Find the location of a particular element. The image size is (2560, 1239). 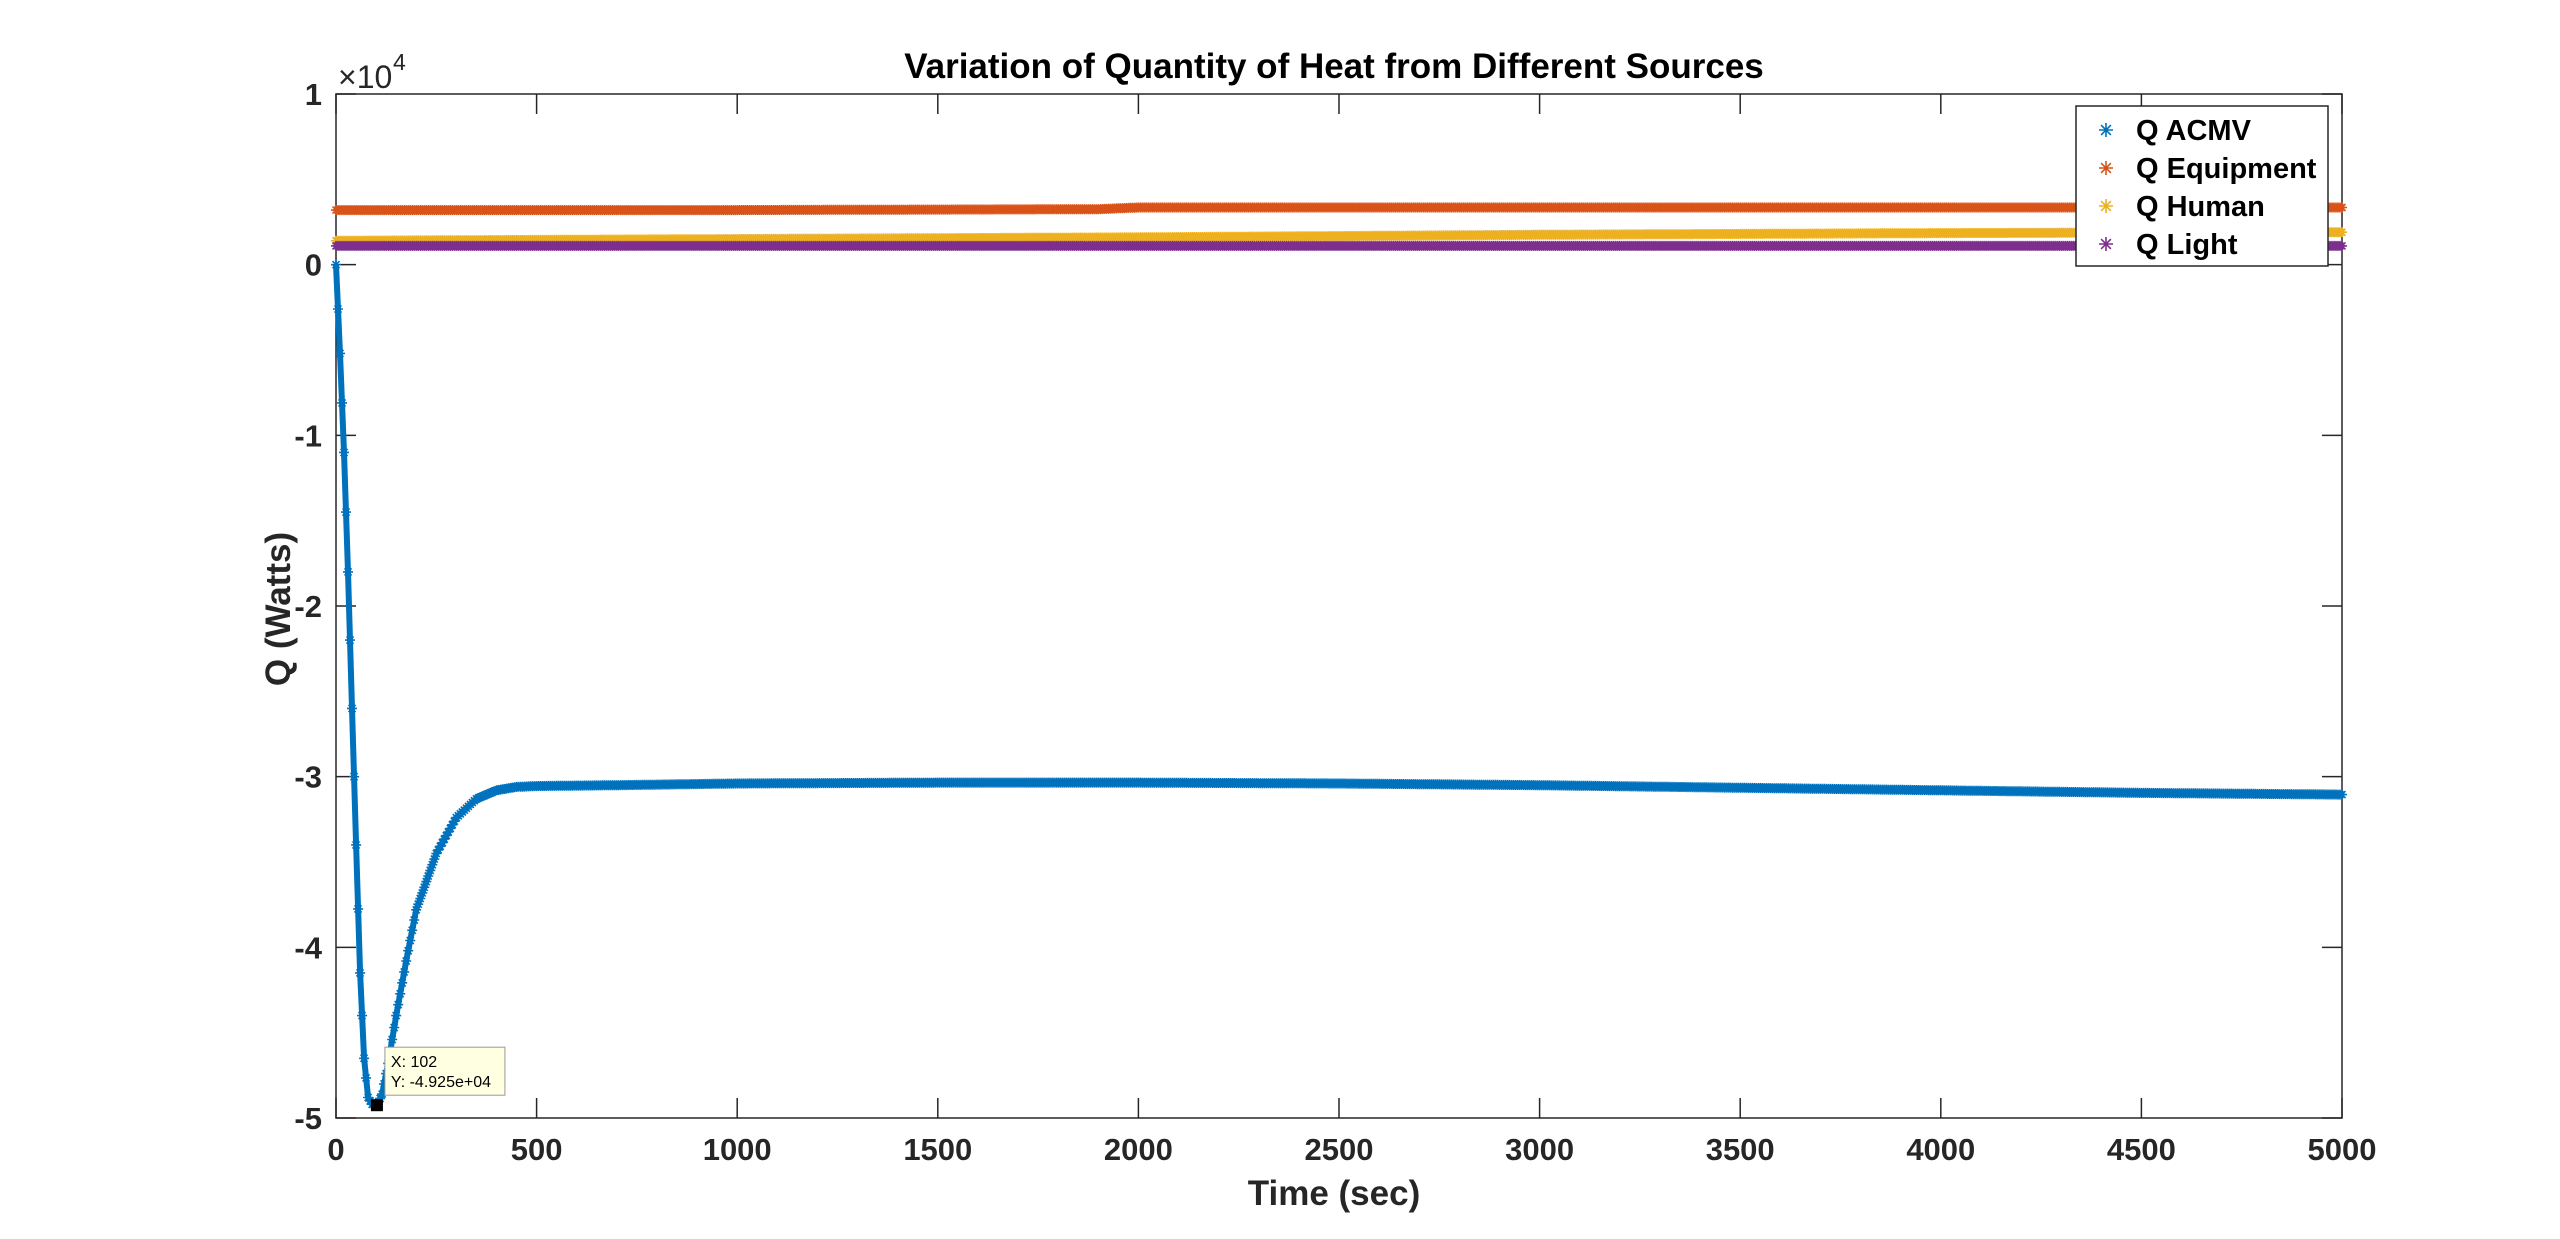

x-tick-label: 2000 is located at coordinates (1138, 1149).